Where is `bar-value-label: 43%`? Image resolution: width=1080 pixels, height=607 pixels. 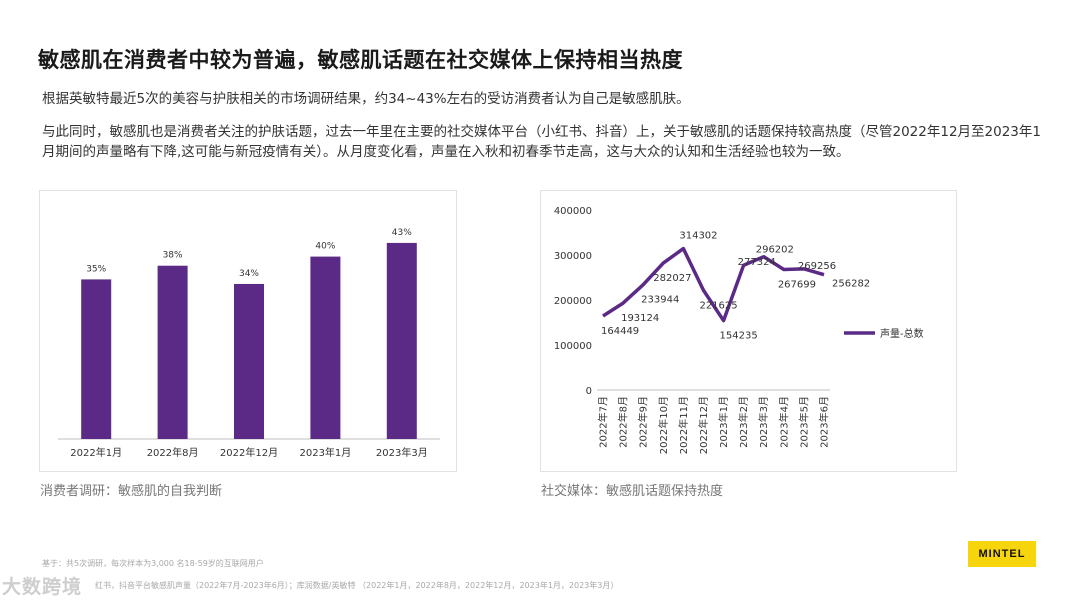
bar-value-label: 43% is located at coordinates (402, 233).